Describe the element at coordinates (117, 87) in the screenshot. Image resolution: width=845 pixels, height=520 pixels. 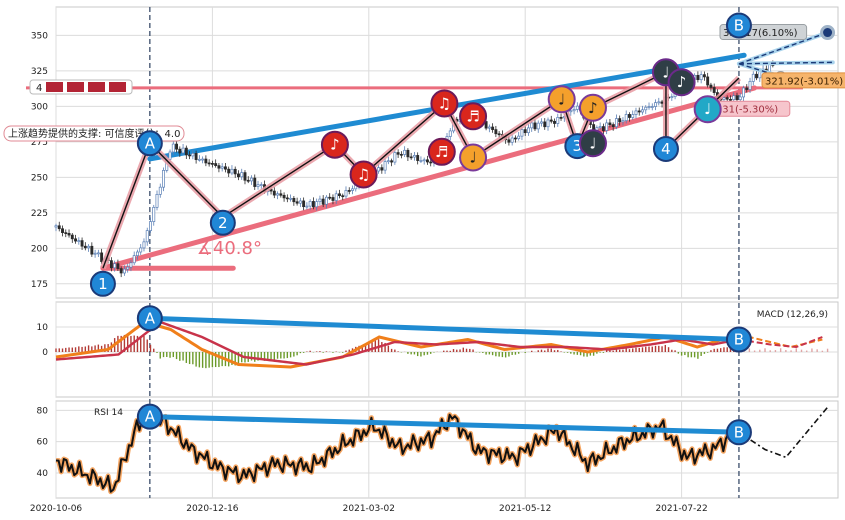
I see `corner-note-chip` at that location.